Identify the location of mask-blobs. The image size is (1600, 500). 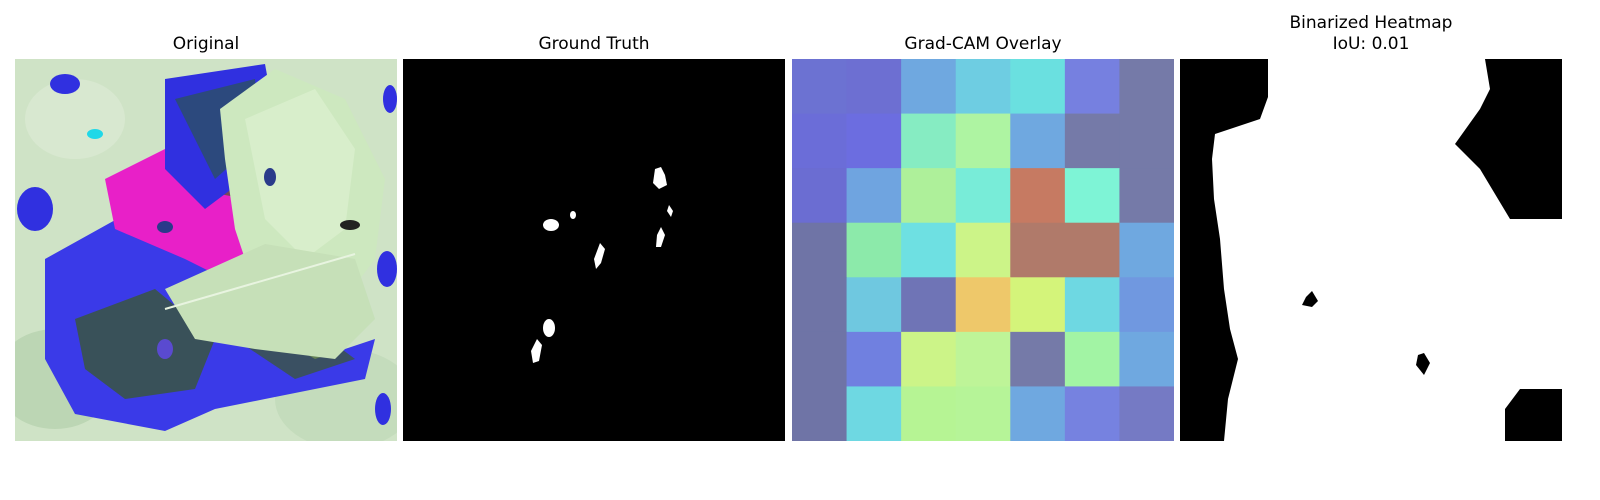
(602, 265).